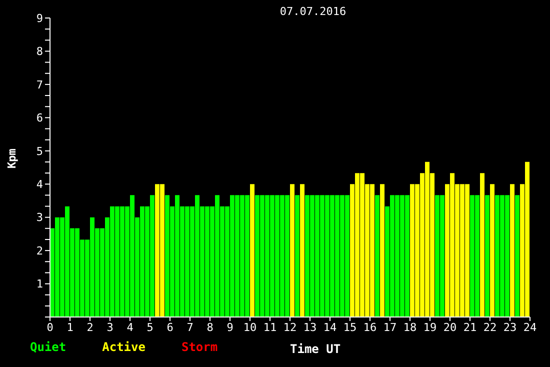 Image resolution: width=550 pixels, height=367 pixels. I want to click on y-tick-label: 2, so click(39, 251).